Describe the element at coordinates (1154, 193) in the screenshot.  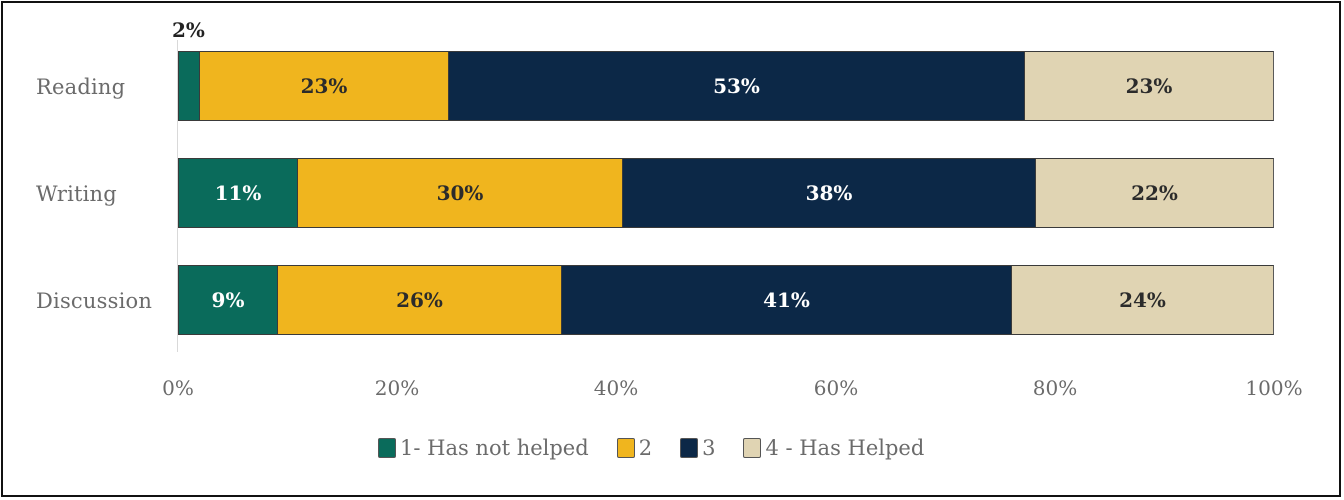
I see `segment-writing-4: 22%` at that location.